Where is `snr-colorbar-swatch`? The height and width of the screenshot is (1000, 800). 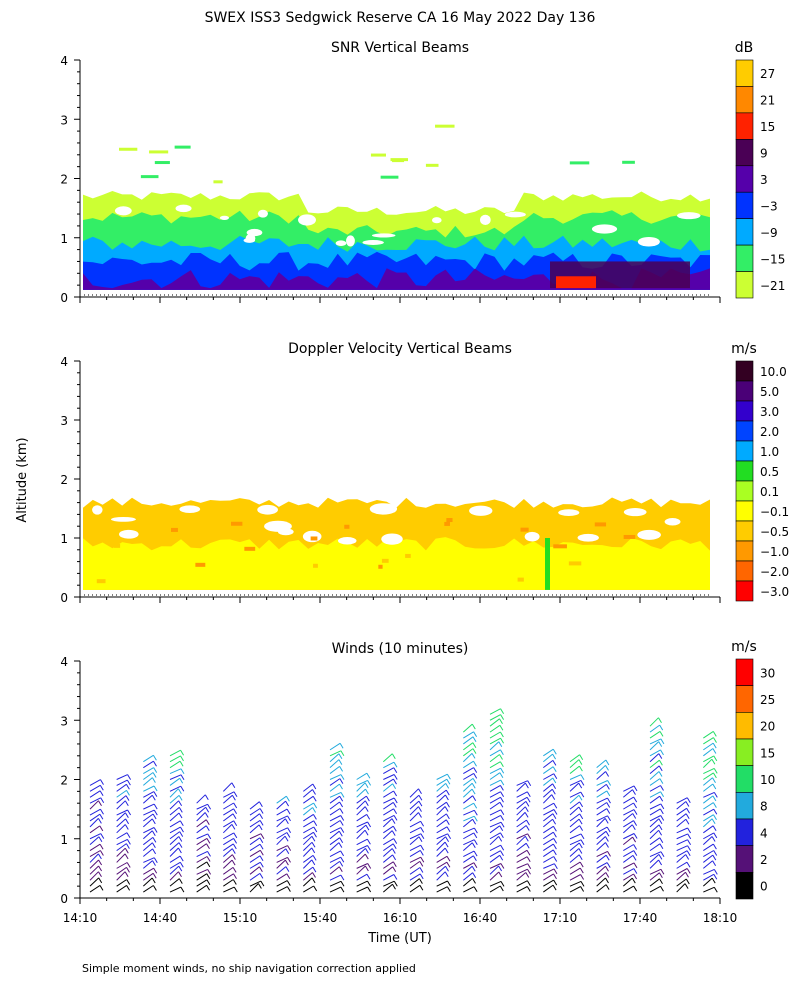
snr-colorbar-swatch is located at coordinates (744, 258).